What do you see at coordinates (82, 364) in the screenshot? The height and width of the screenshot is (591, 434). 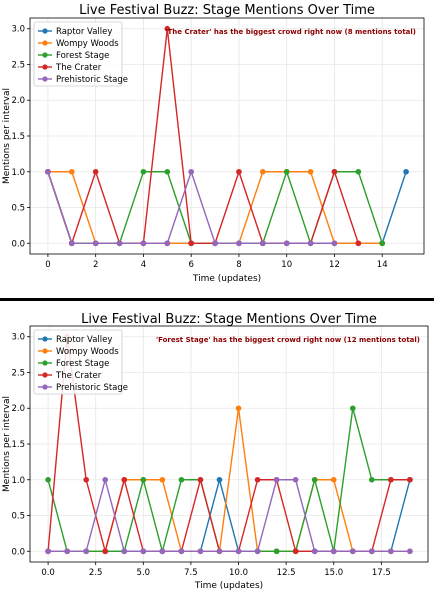 I see `legend-entry: Forest Stage` at bounding box center [82, 364].